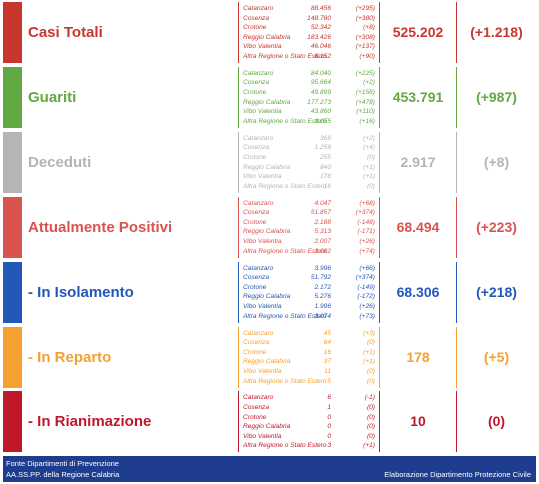 The image size is (539, 484). What do you see at coordinates (496, 357) in the screenshot?
I see `total-delta: (+5)` at bounding box center [496, 357].